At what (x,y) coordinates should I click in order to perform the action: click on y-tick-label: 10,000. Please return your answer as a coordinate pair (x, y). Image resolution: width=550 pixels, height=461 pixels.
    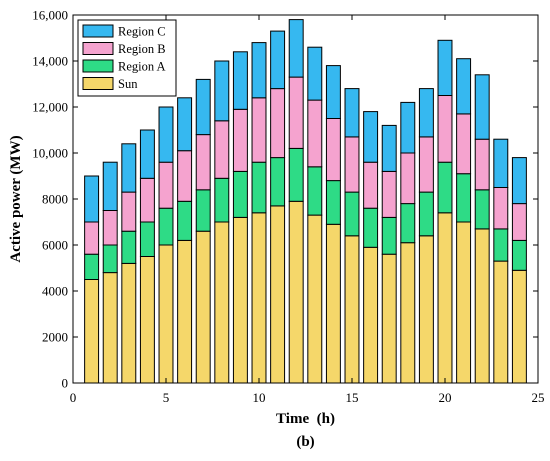
    Looking at the image, I should click on (50, 153).